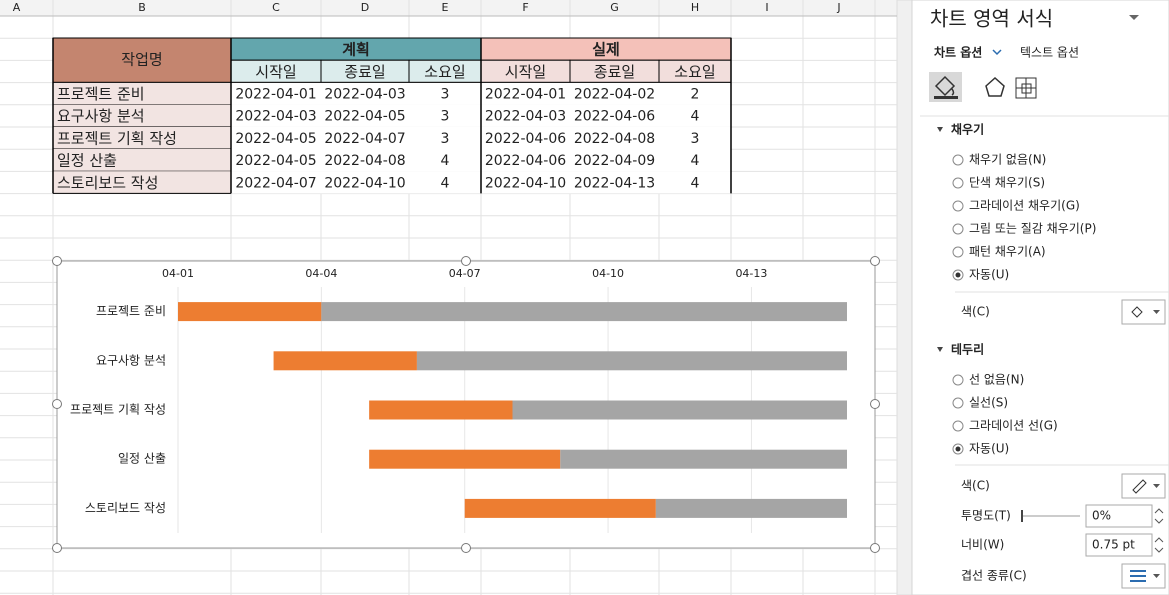 The image size is (1169, 595). What do you see at coordinates (1143, 312) in the screenshot?
I see `color-button` at bounding box center [1143, 312].